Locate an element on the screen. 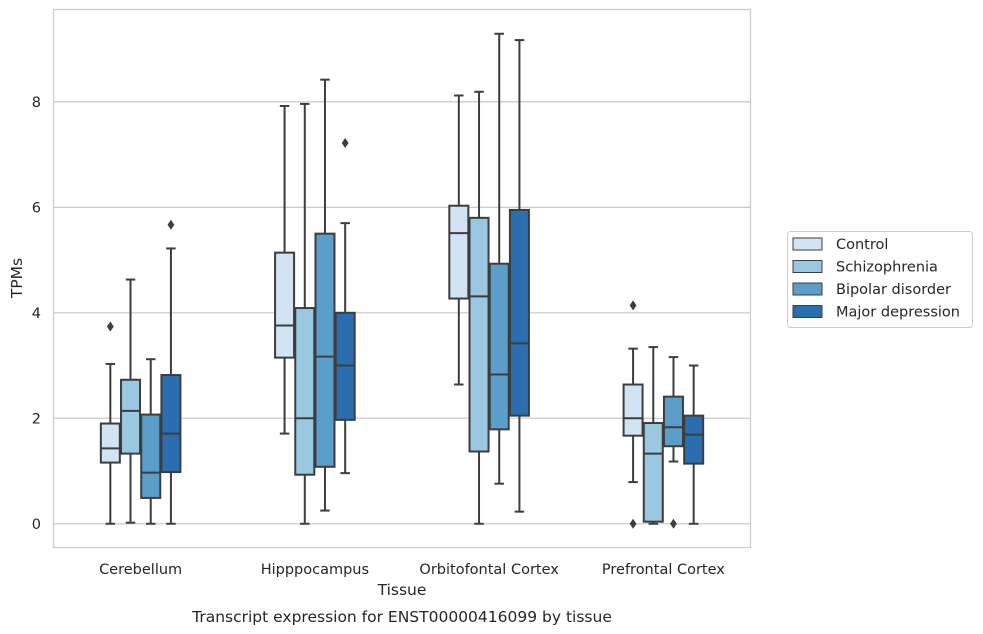 The width and height of the screenshot is (983, 634). y-tick-label: 4 is located at coordinates (36, 314).